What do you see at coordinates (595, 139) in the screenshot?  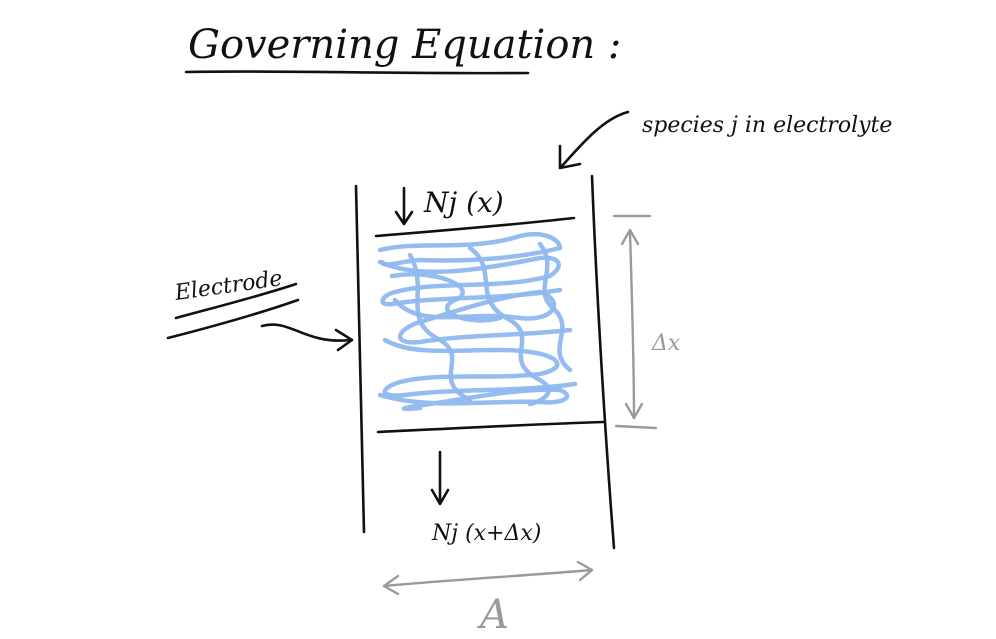 I see `species-arrow` at bounding box center [595, 139].